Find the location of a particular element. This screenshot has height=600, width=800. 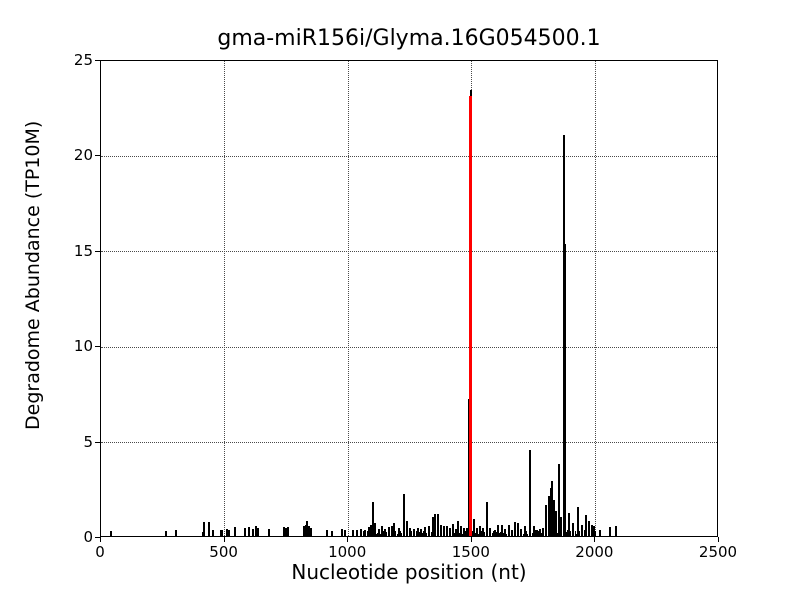

x-tick-label-2500: 2500 is located at coordinates (718, 552).